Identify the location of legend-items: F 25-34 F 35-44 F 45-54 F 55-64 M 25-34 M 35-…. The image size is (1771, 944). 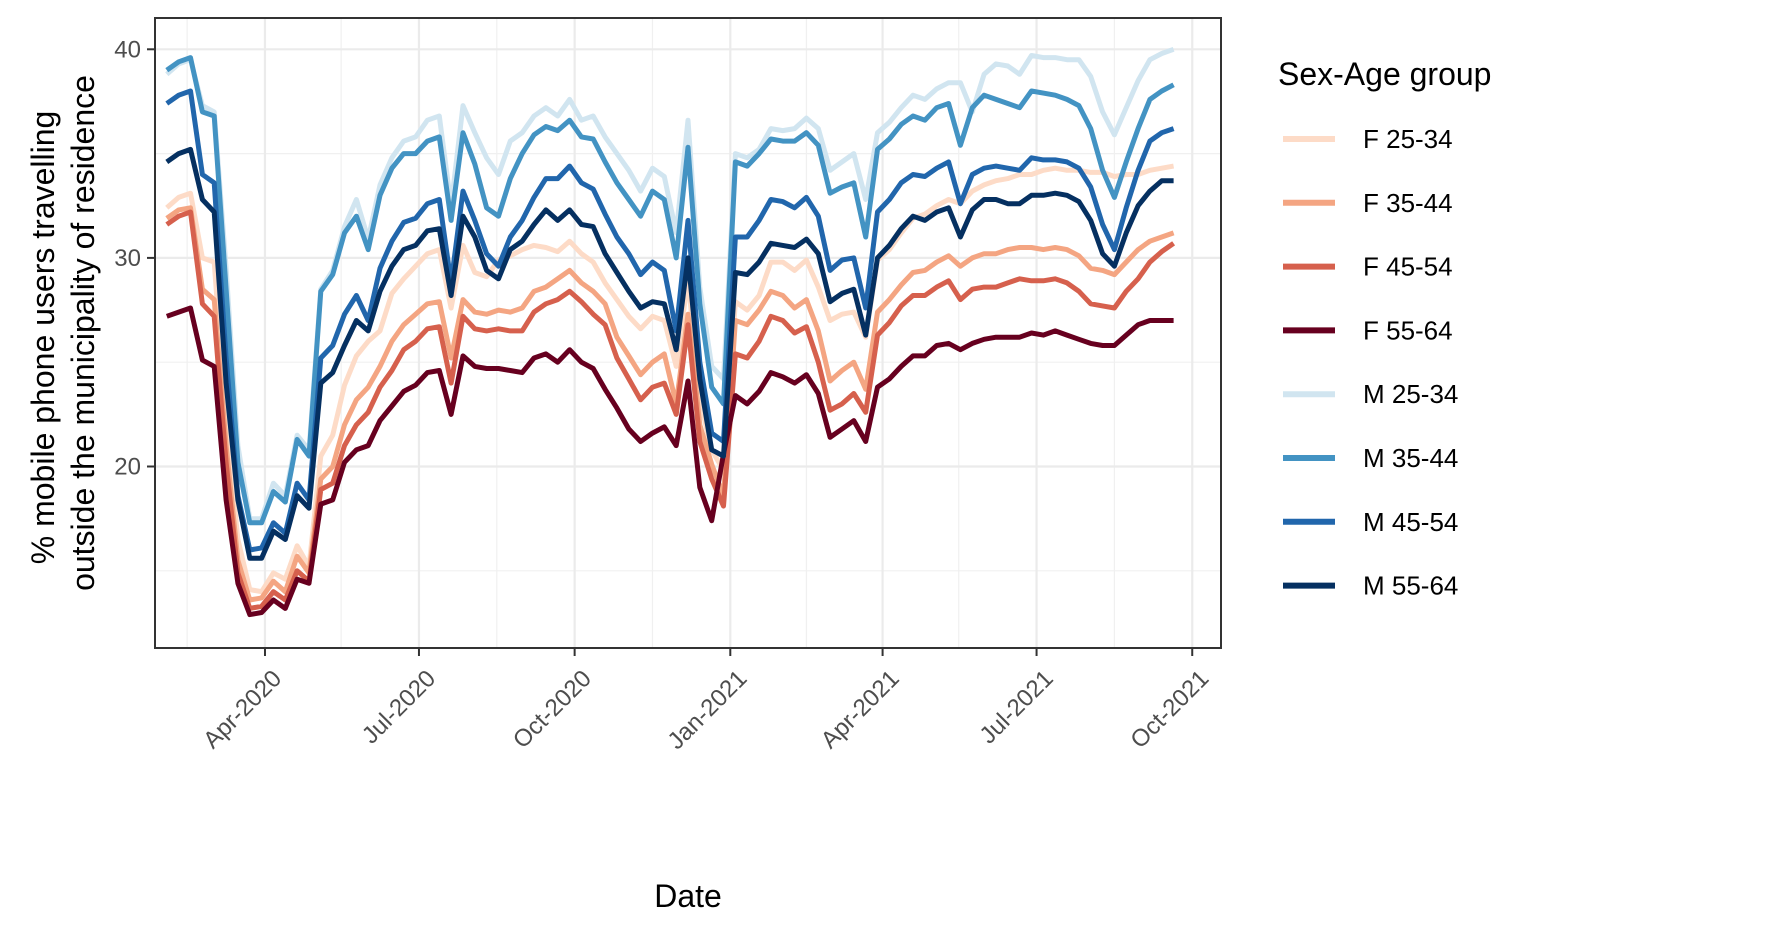
(1370, 362).